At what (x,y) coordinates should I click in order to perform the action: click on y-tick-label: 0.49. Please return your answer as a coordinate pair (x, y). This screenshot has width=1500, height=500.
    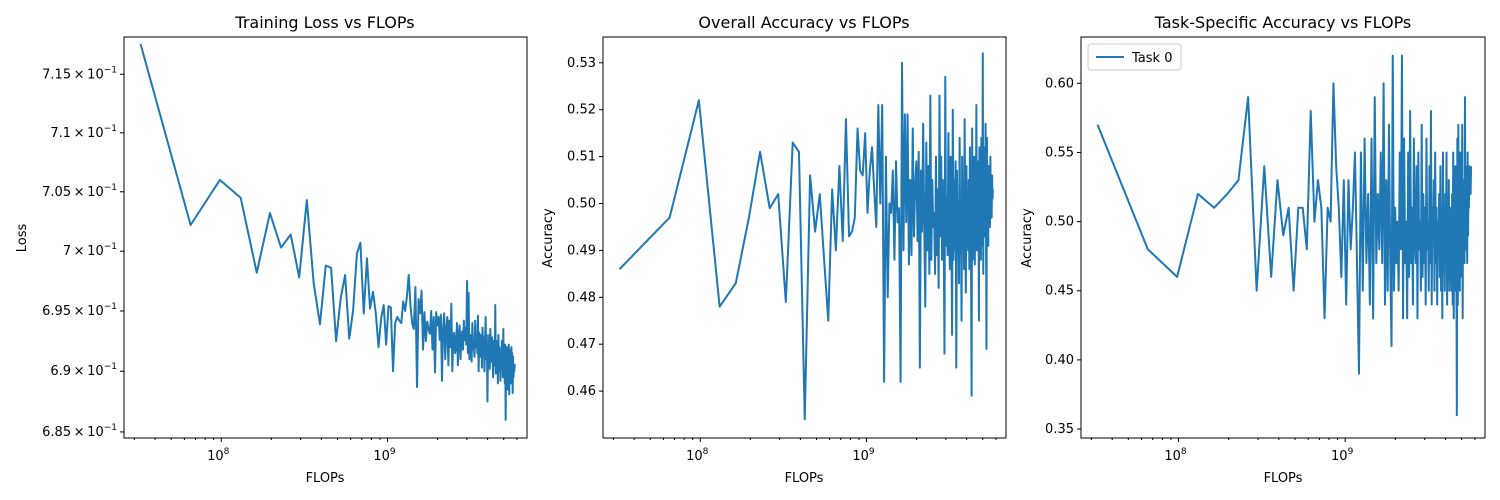
    Looking at the image, I should click on (581, 250).